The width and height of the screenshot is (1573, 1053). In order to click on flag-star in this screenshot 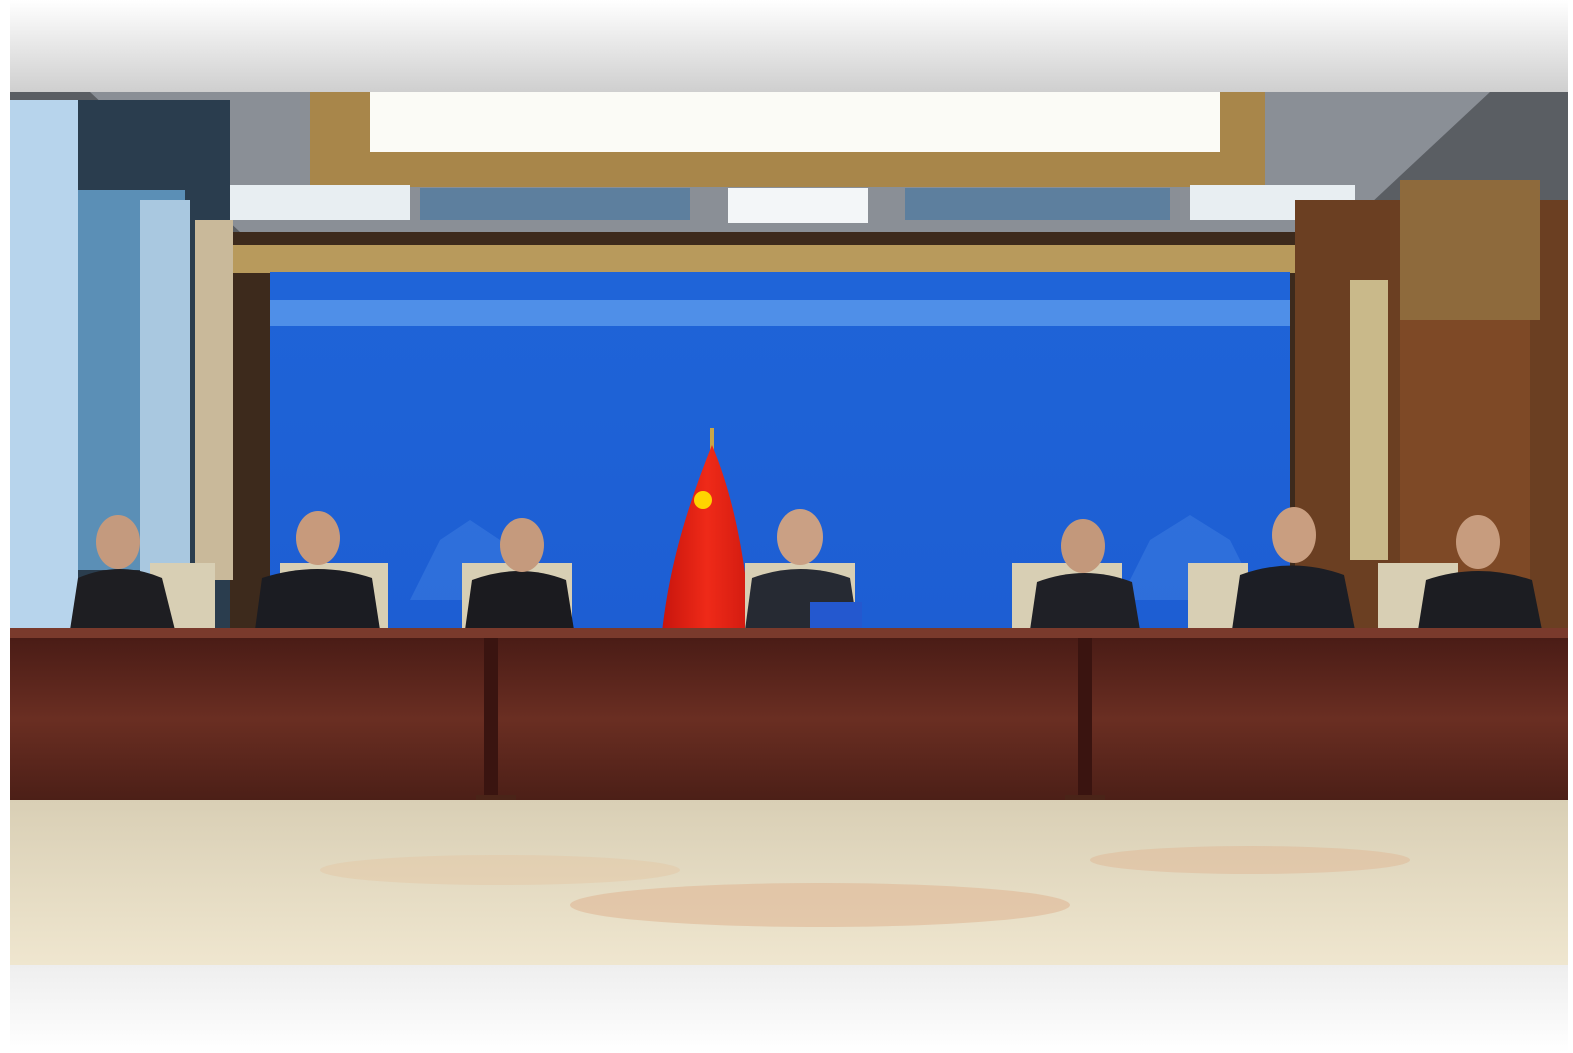, I will do `click(703, 500)`.